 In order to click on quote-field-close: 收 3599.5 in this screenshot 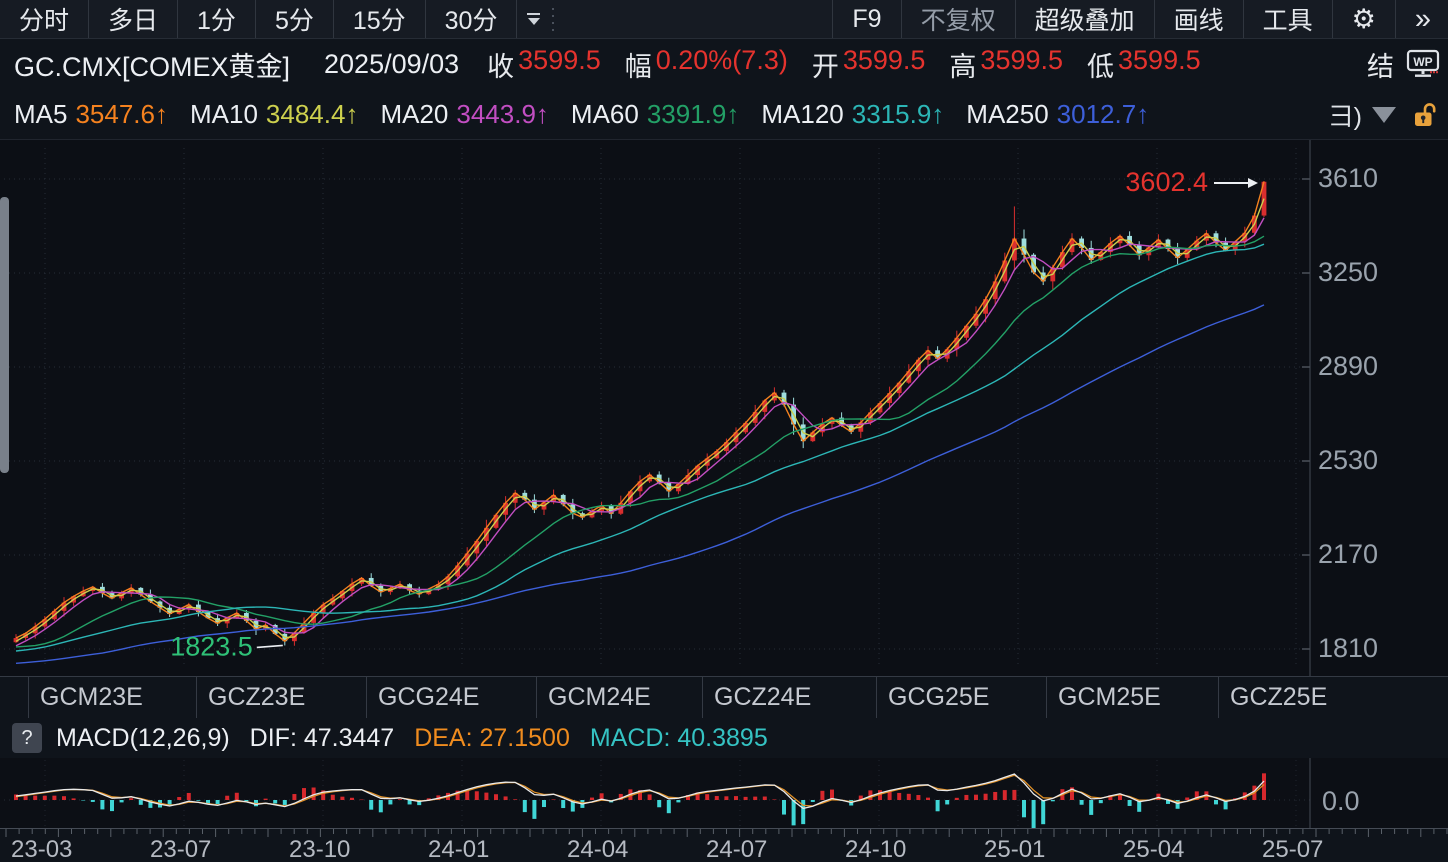, I will do `click(544, 64)`.